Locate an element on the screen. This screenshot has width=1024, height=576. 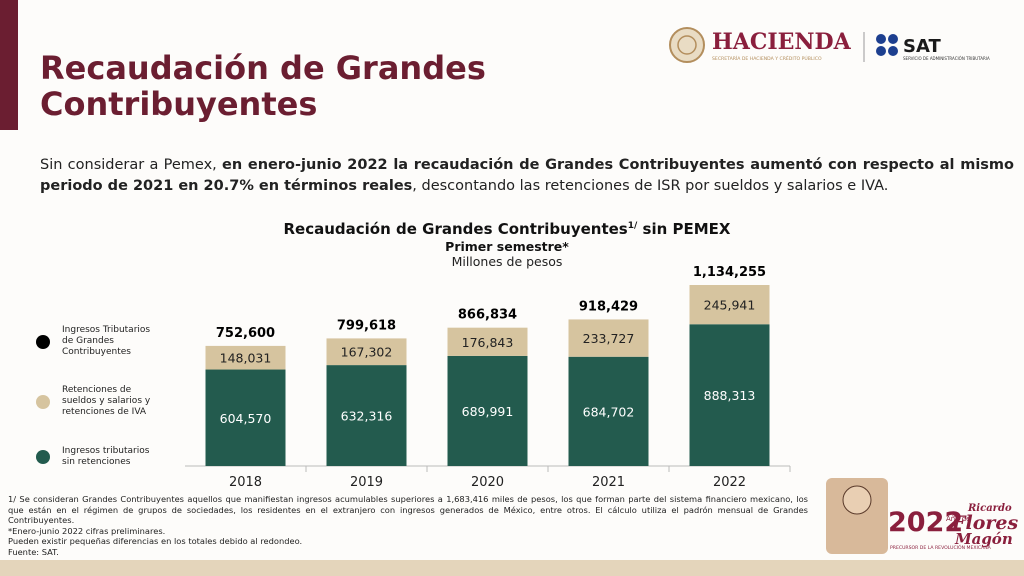
chart-title-note: 1/ is located at coordinates (633, 226).